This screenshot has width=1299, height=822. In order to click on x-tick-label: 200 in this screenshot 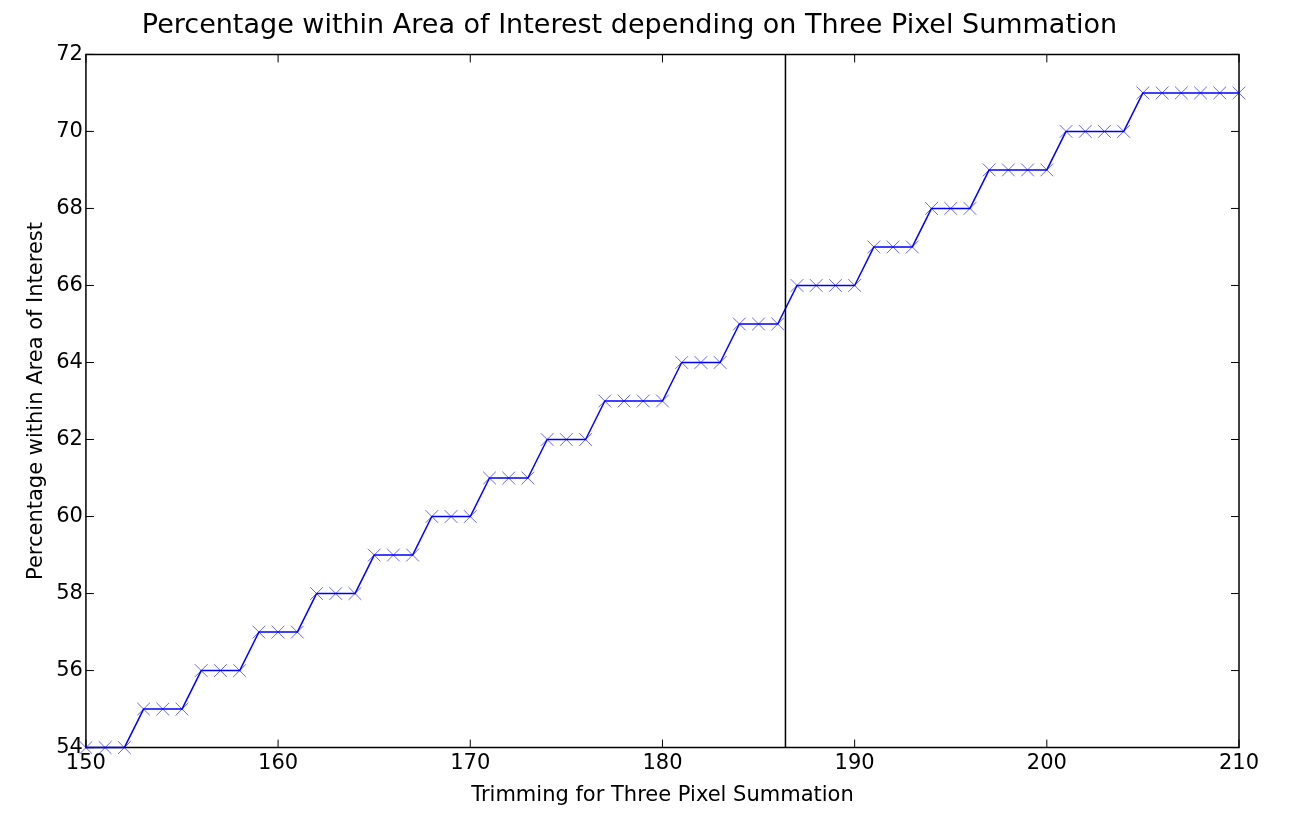, I will do `click(1046, 761)`.